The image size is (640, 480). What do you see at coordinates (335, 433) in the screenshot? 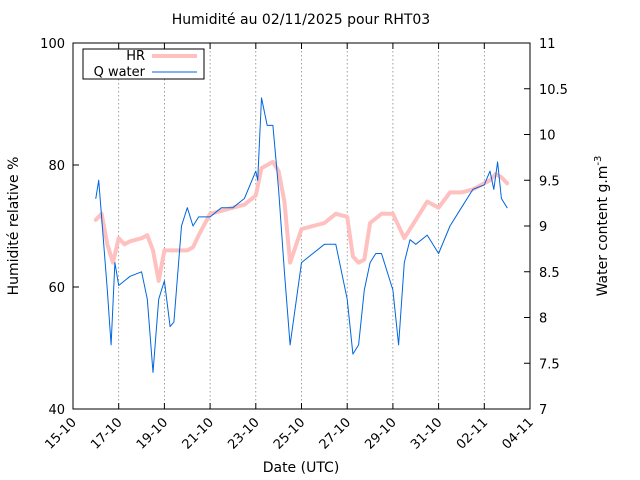
I see `x-tick-label: 27-10` at bounding box center [335, 433].